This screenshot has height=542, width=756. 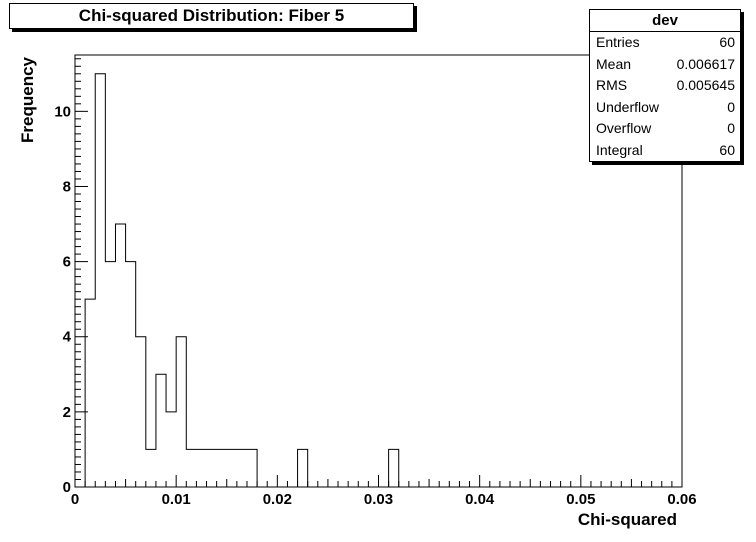 I want to click on y-tick-label: 6, so click(x=67, y=262).